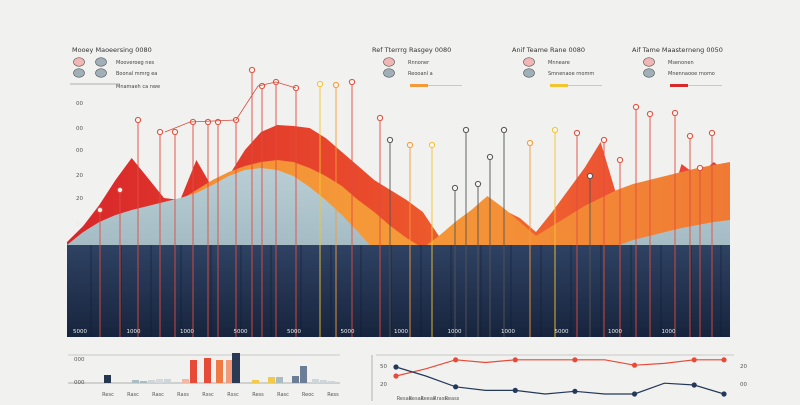 Image resolution: width=800 pixels, height=405 pixels. What do you see at coordinates (136, 74) in the screenshot?
I see `legend-item: Boonal mmrg ea` at bounding box center [136, 74].